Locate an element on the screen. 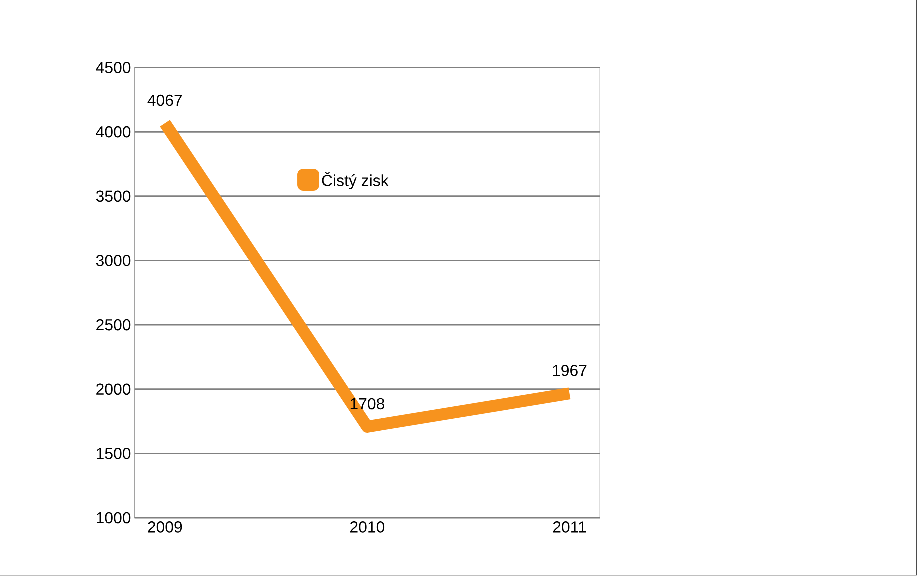 This screenshot has height=576, width=917. y-tick-label: 1000 is located at coordinates (114, 518).